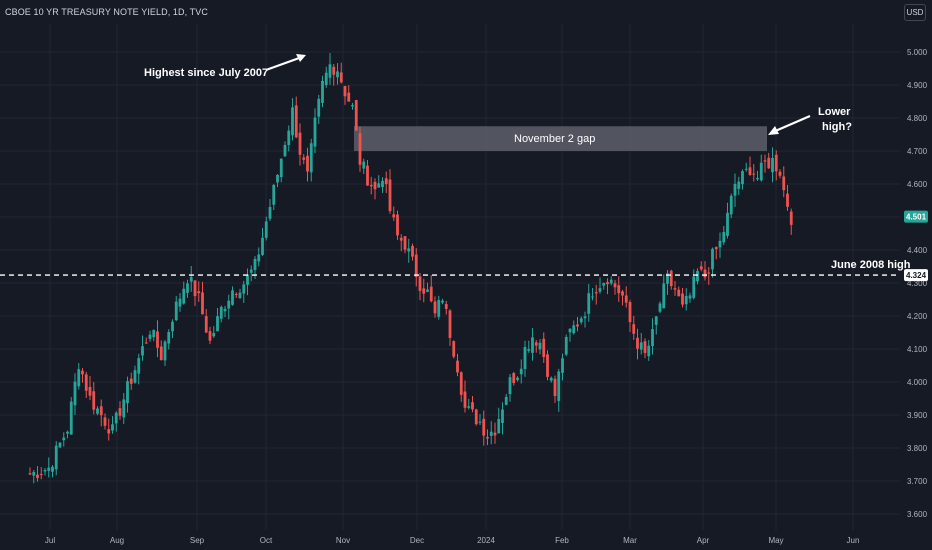 The image size is (932, 550). Describe the element at coordinates (917, 85) in the screenshot. I see `y-tick-label: 4.900` at that location.